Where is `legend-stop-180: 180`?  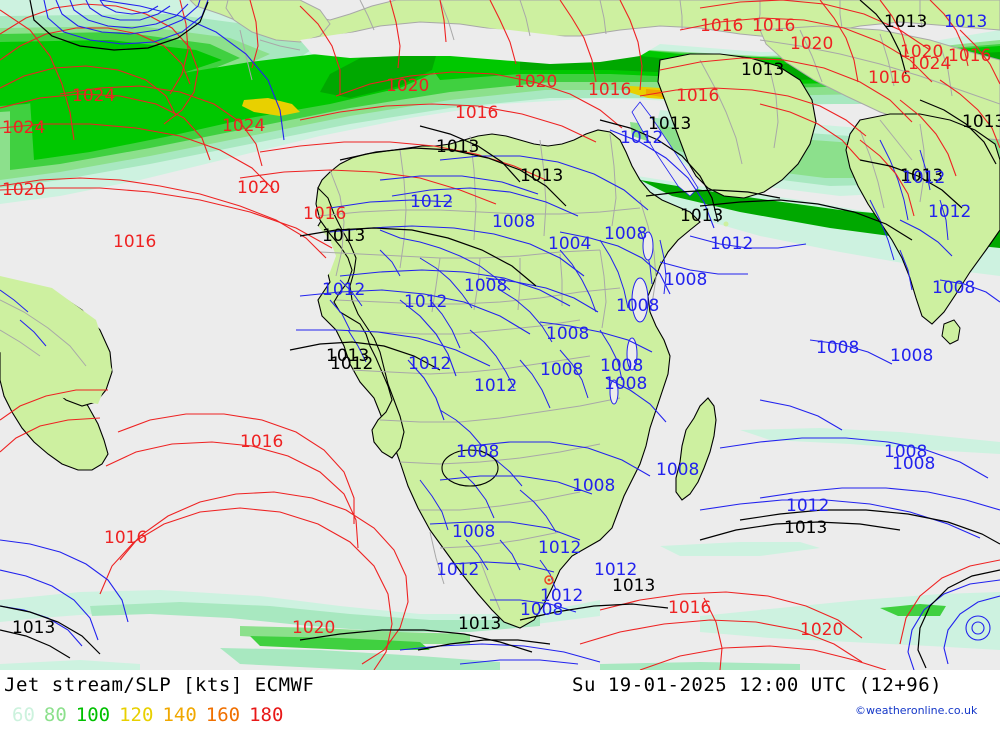 legend-stop-180: 180 is located at coordinates (266, 715).